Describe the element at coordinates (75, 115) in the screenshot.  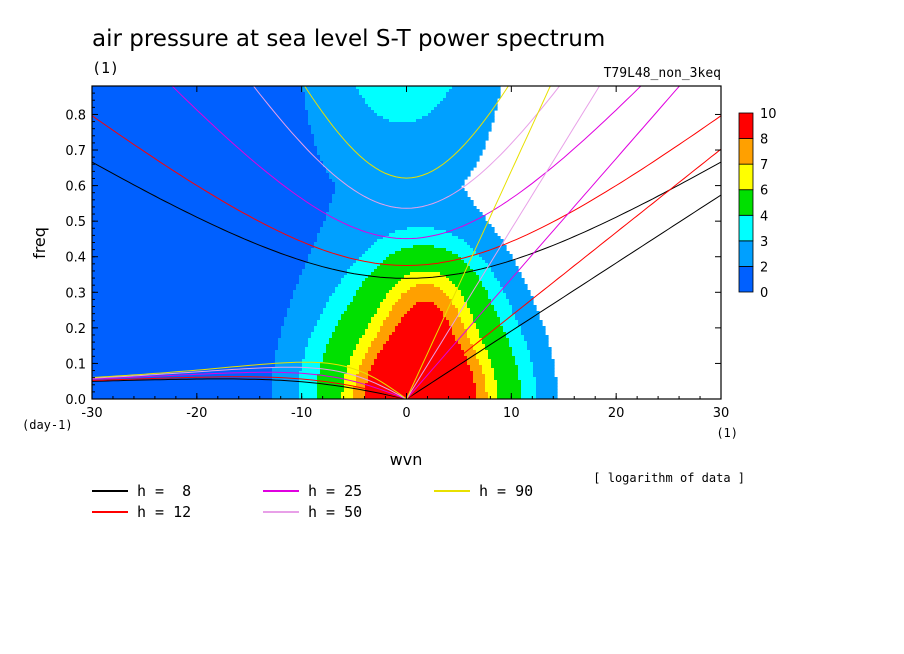
I see `y-tick-label: 0.8` at that location.